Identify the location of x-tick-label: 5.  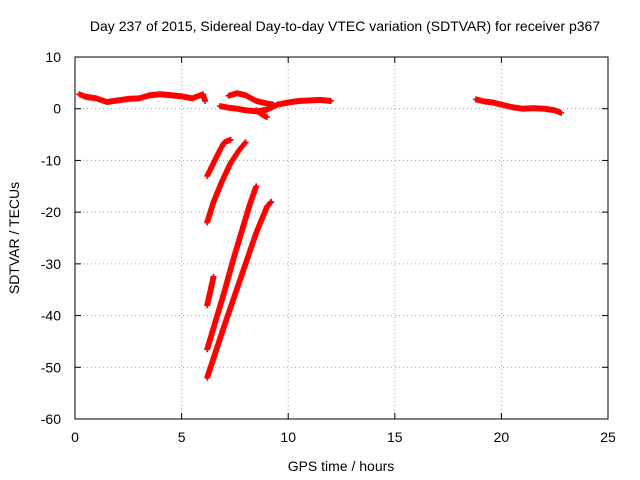
(182, 437).